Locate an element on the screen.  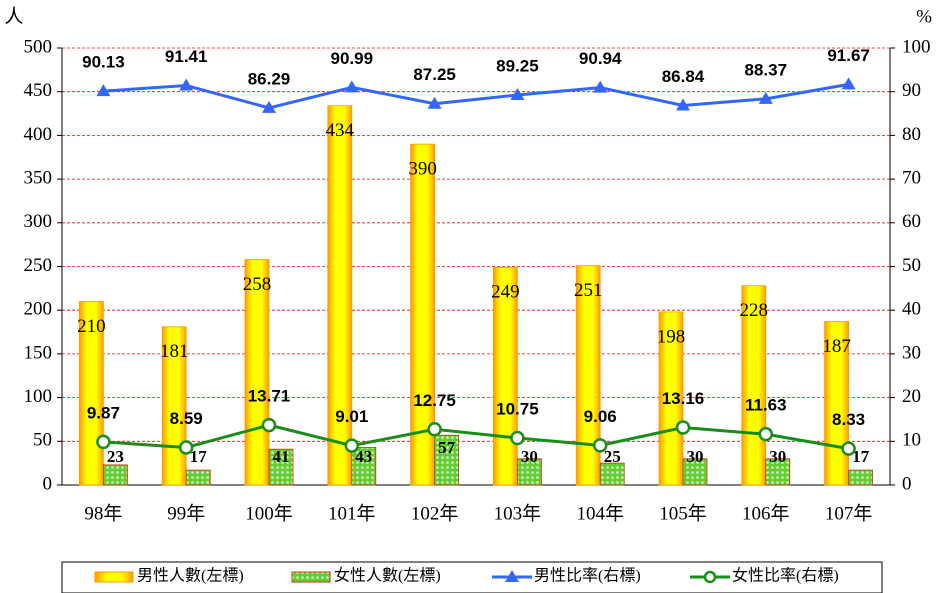
y-tick-label: 150 is located at coordinates (38, 352).